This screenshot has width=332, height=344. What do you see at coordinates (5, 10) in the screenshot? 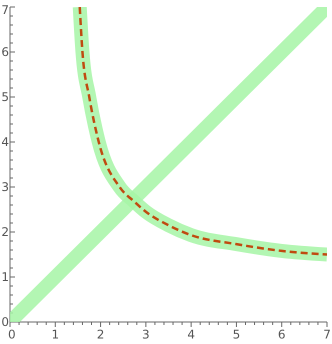
I see `y-tick-label: 7` at bounding box center [5, 10].